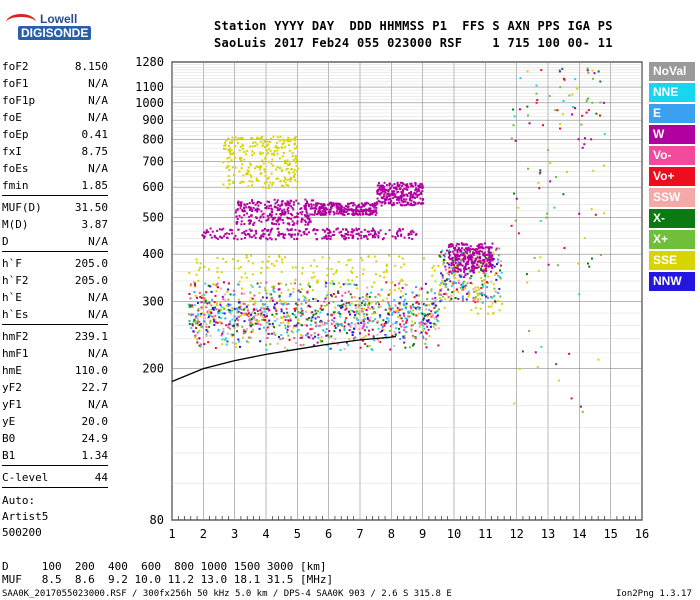  I want to click on param-foe: foE N/A, so click(55, 117).